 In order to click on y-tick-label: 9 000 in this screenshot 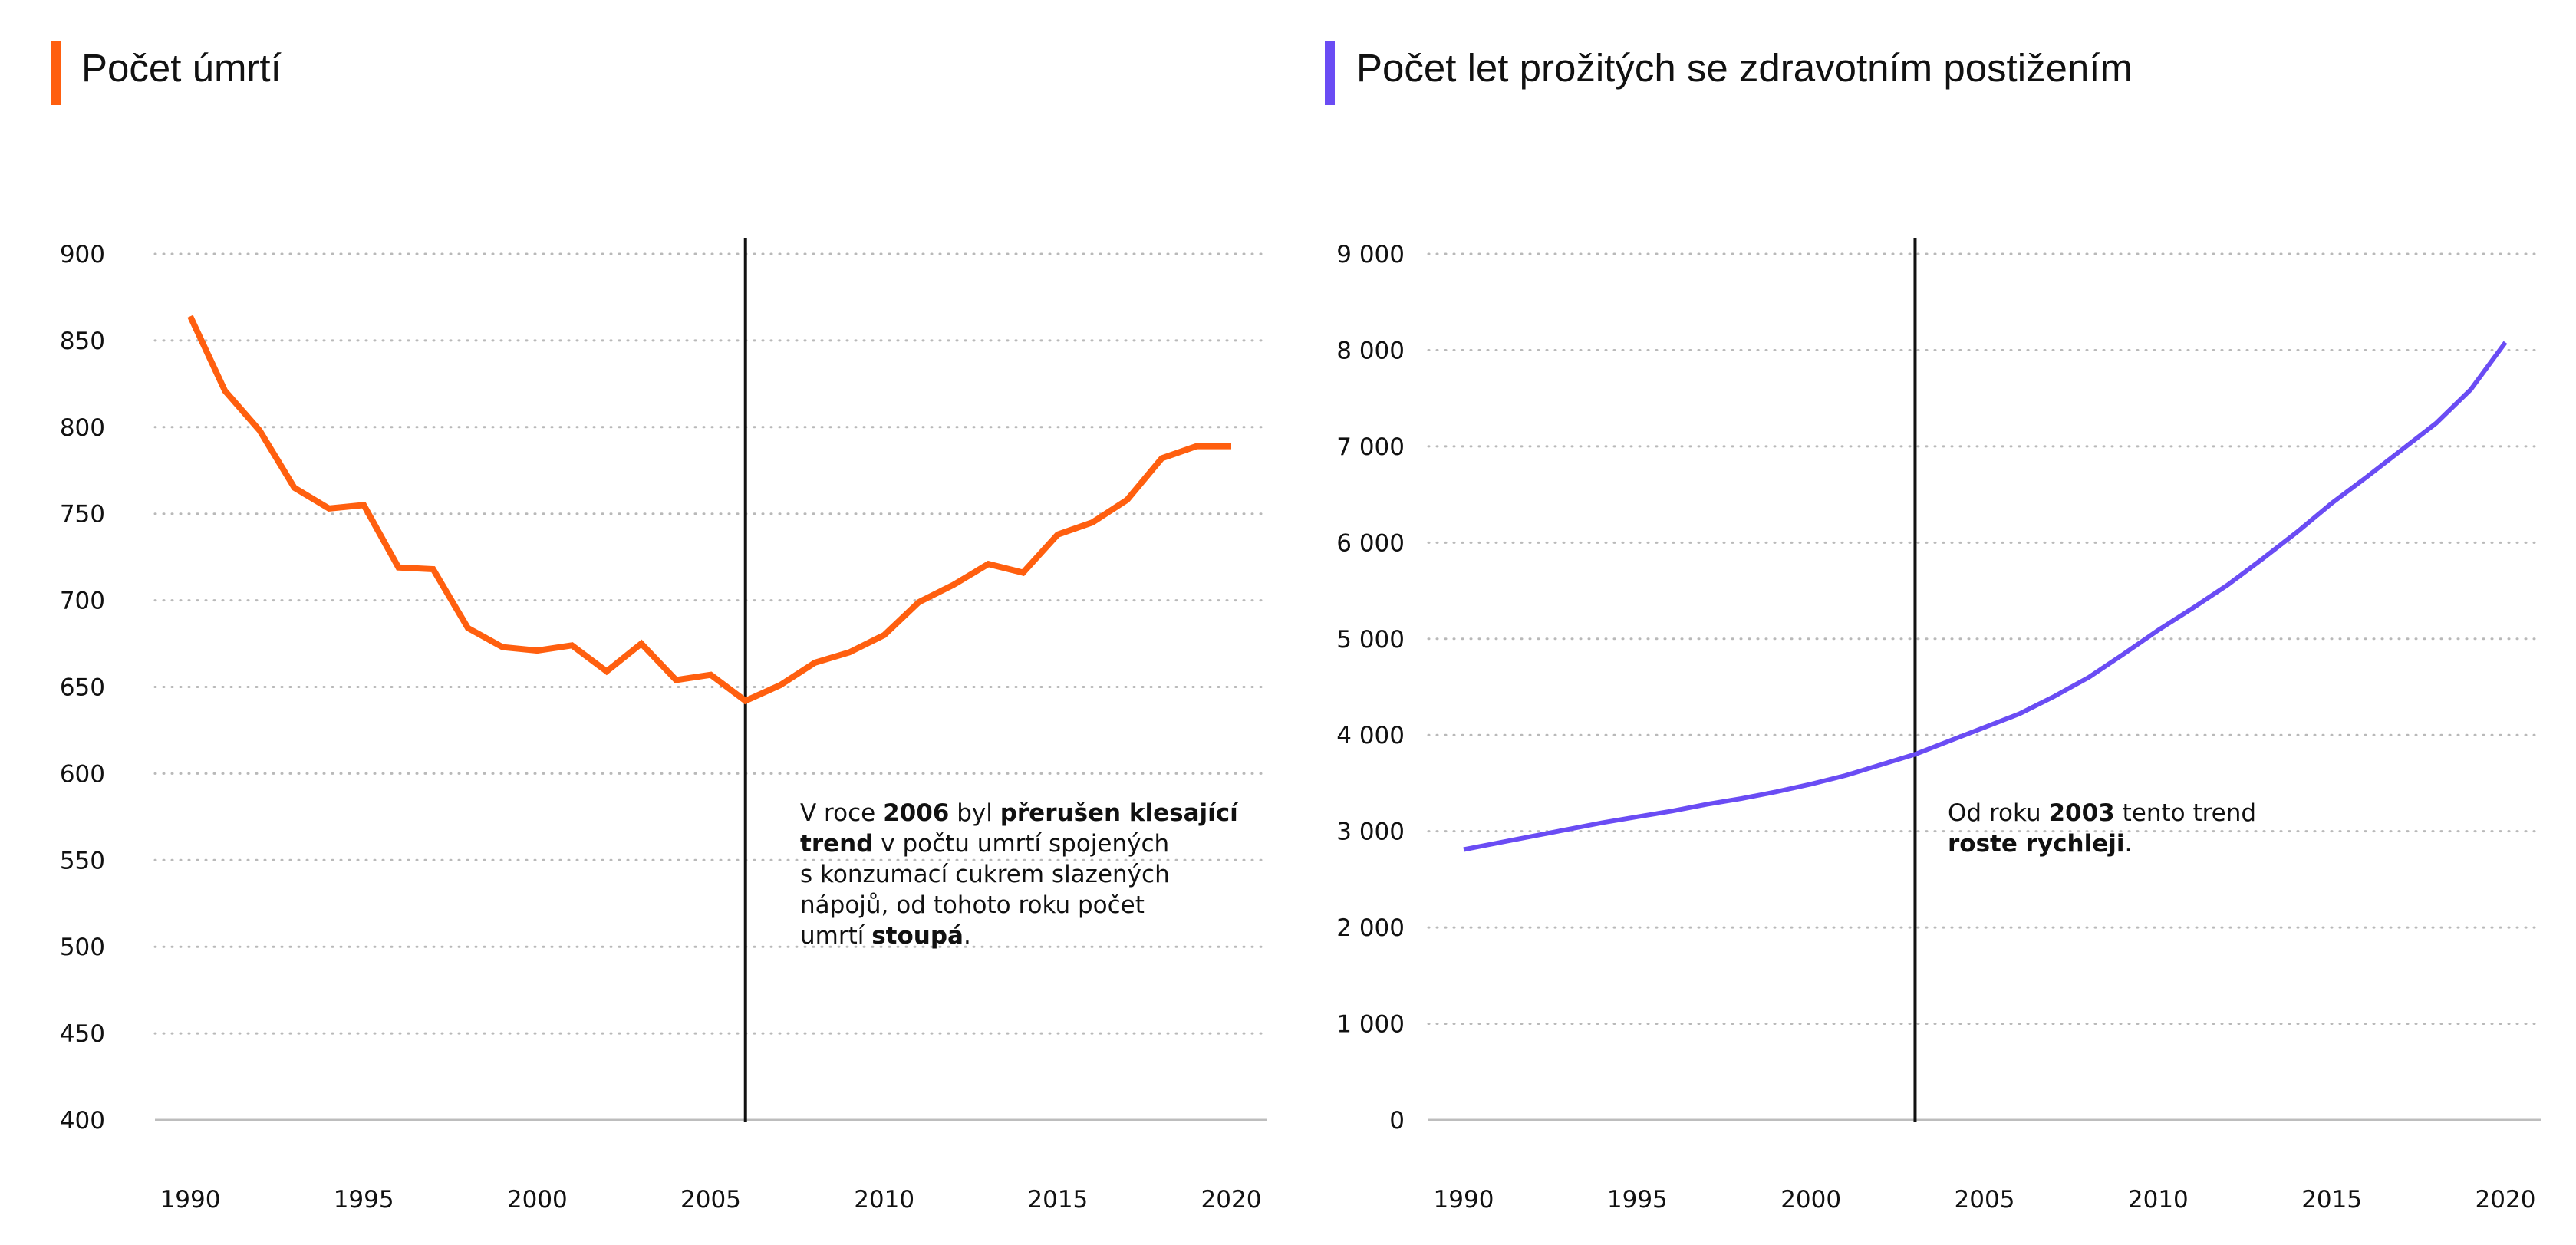, I will do `click(1370, 255)`.